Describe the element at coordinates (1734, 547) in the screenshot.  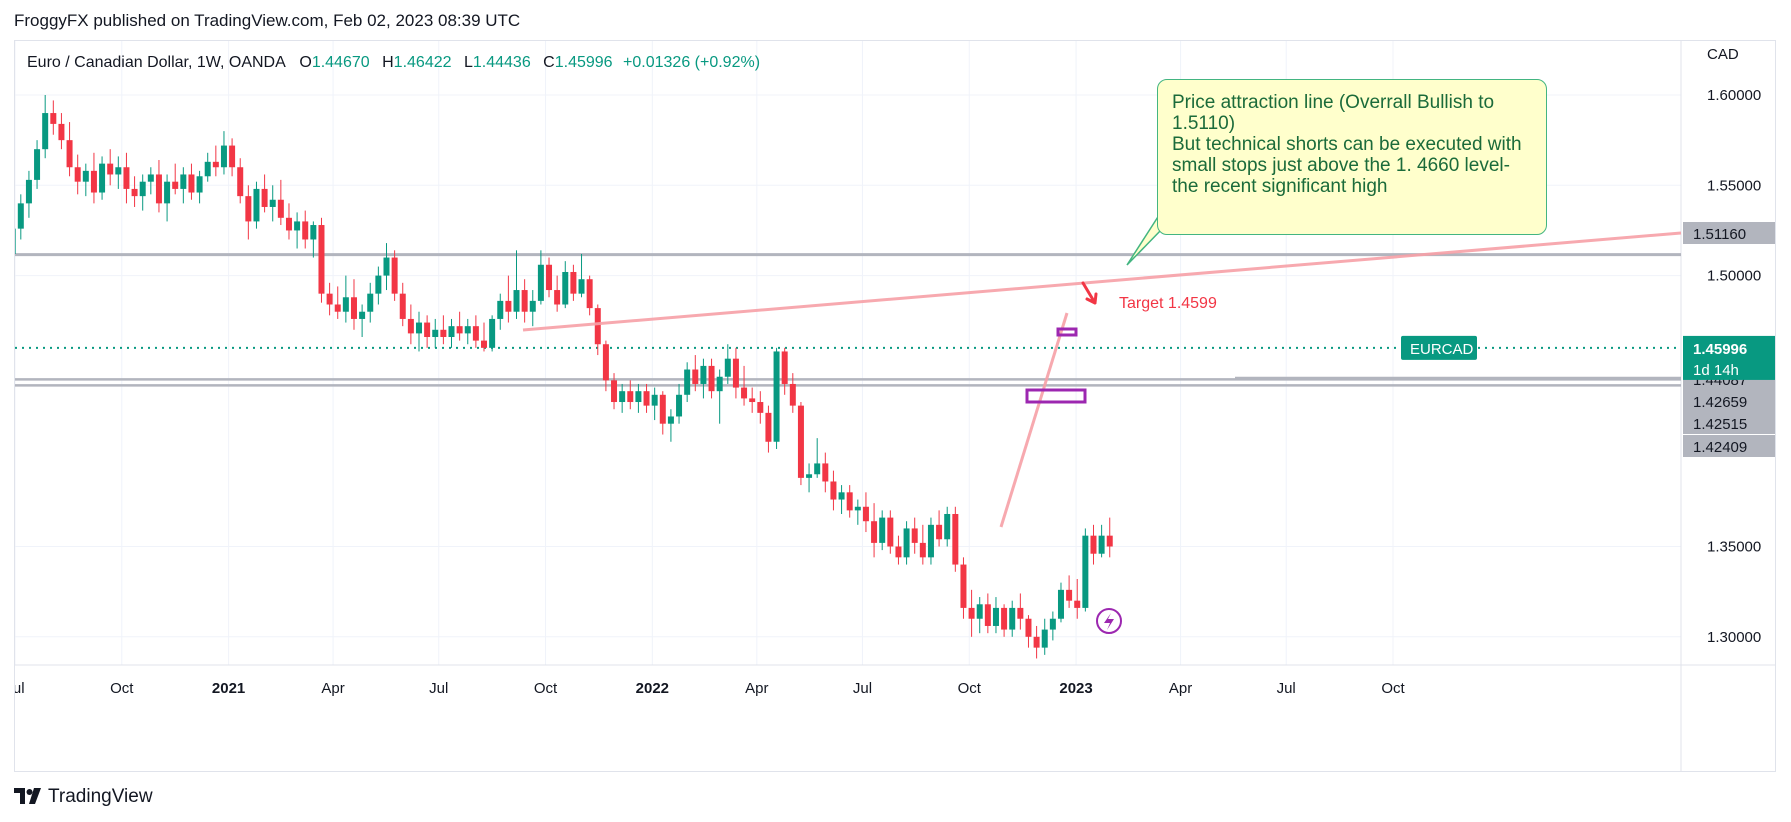
I see `price-tick-label: 1.35000` at that location.